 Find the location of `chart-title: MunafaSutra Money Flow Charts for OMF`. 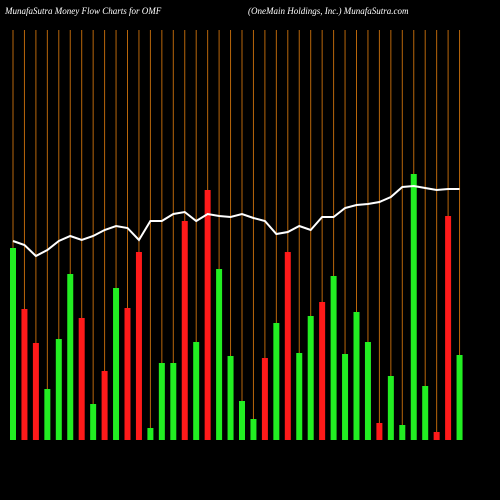

chart-title: MunafaSutra Money Flow Charts for OMF is located at coordinates (83, 11).